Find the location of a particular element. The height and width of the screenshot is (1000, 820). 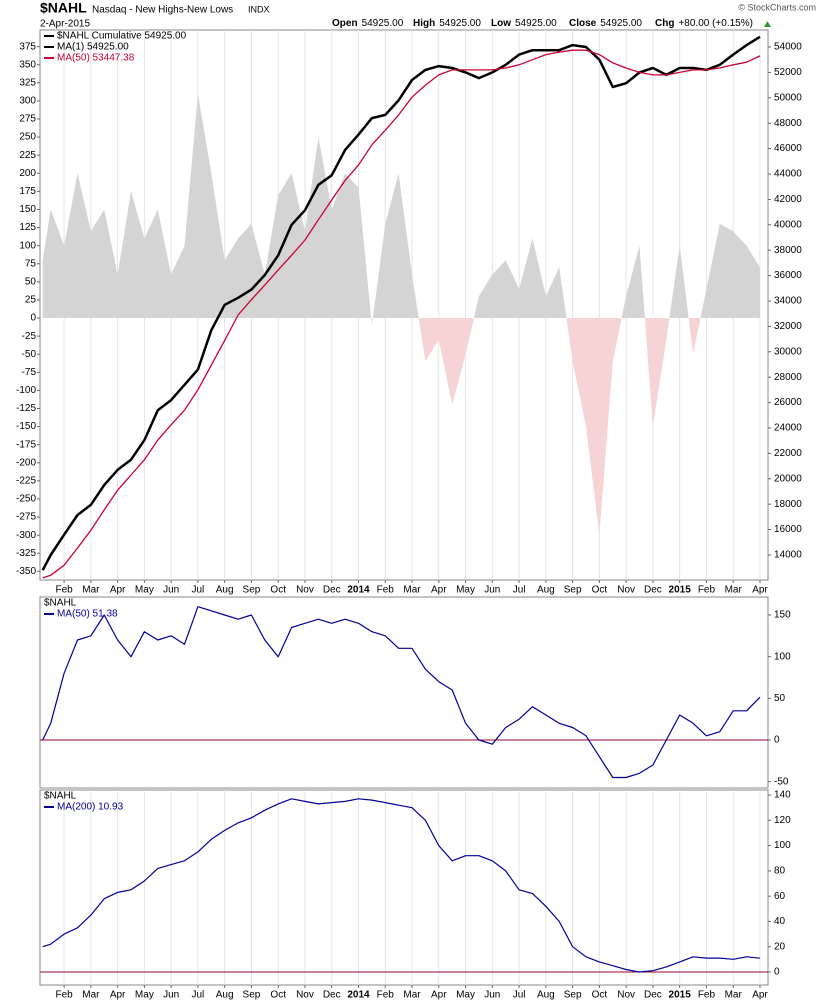

y2-tick-label: 52000 is located at coordinates (788, 72).